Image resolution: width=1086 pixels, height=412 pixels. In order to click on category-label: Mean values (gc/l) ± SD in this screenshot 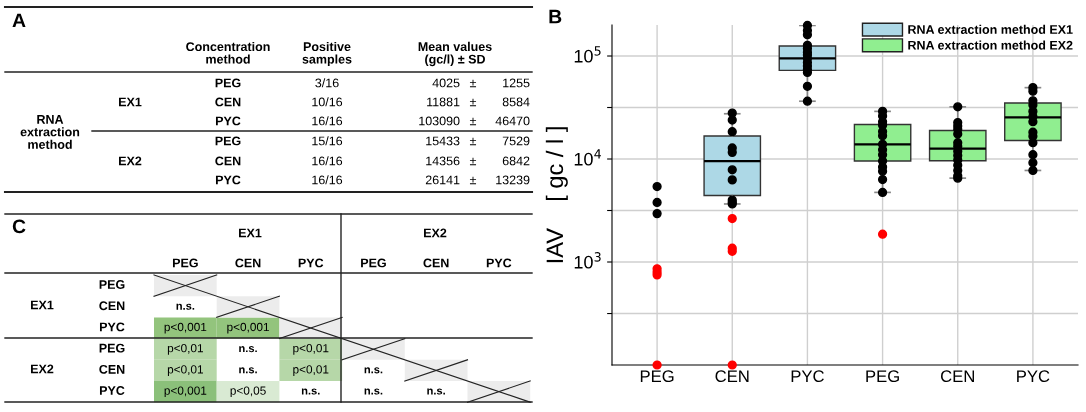, I will do `click(455, 54)`.